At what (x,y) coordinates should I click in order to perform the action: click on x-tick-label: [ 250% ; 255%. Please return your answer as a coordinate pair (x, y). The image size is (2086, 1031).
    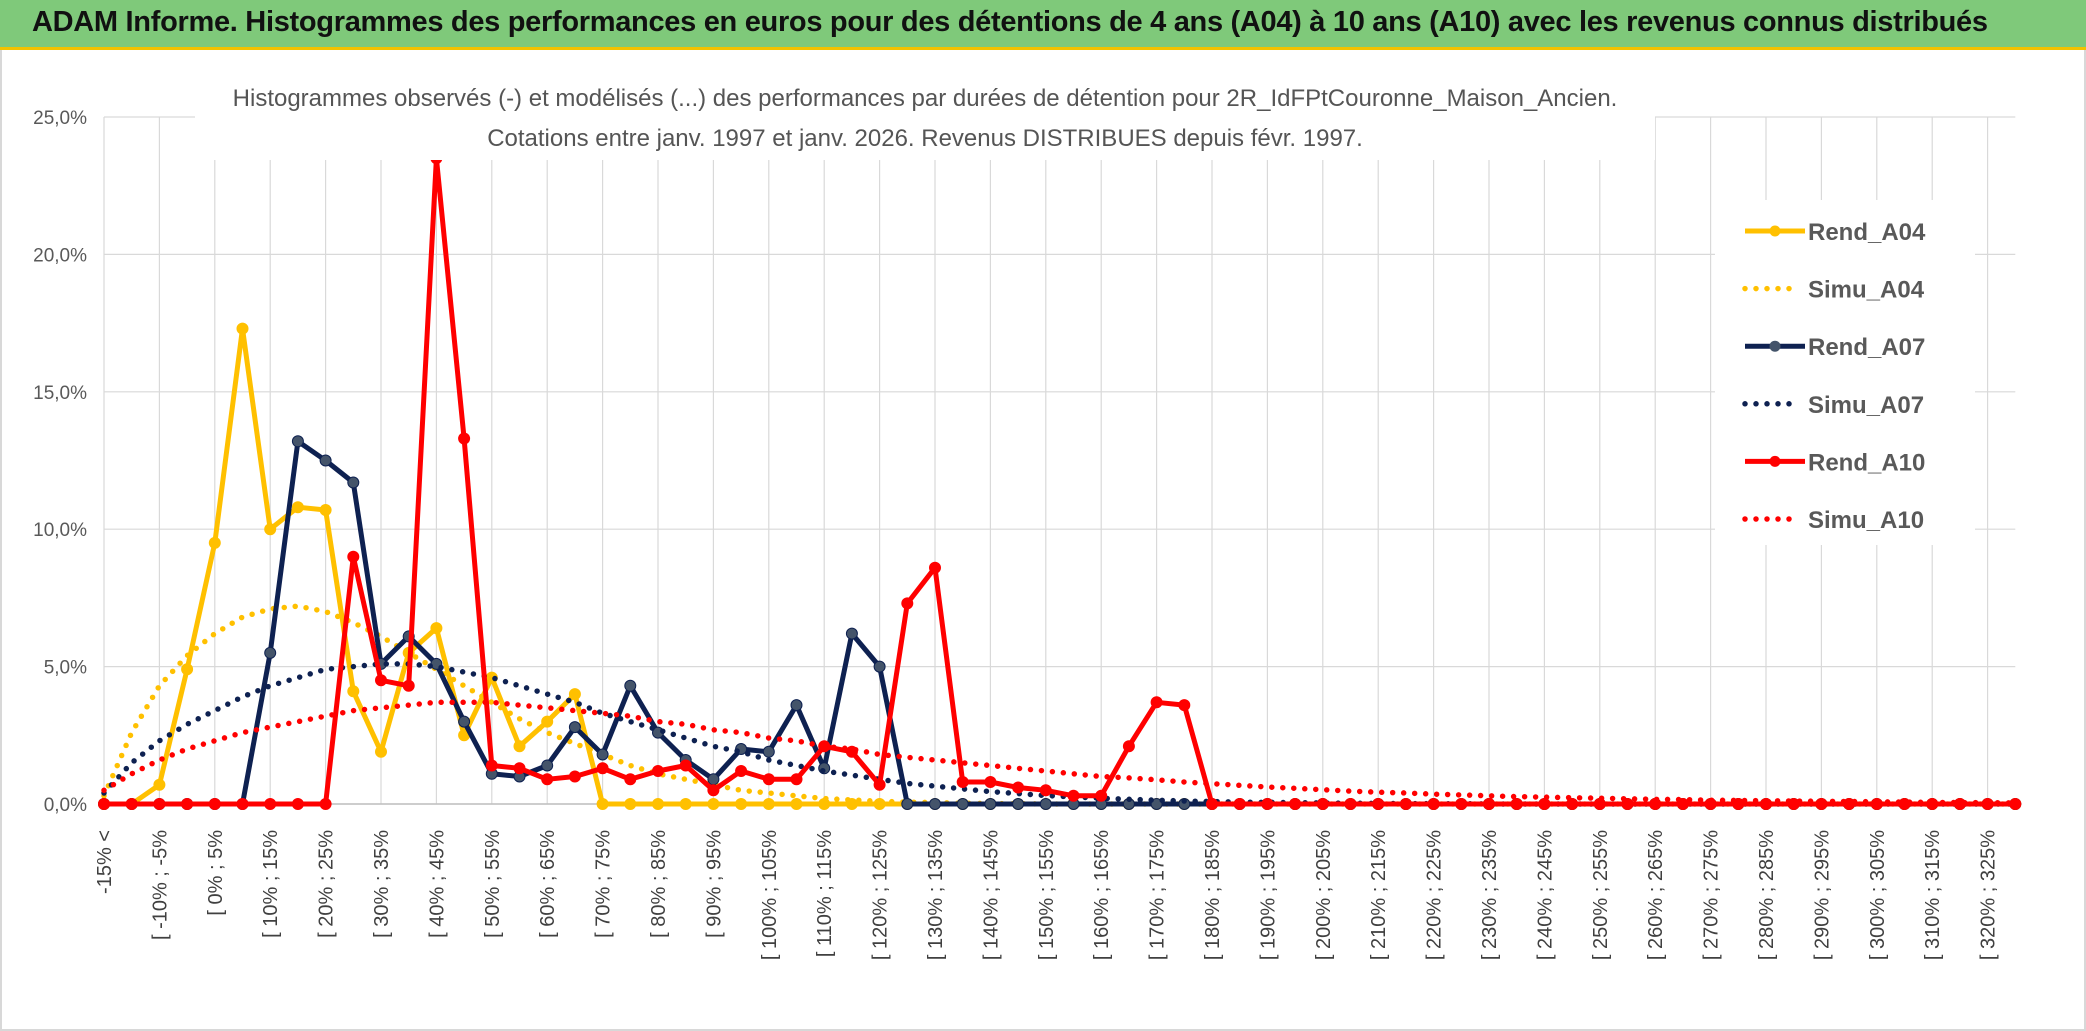
    Looking at the image, I should click on (1601, 895).